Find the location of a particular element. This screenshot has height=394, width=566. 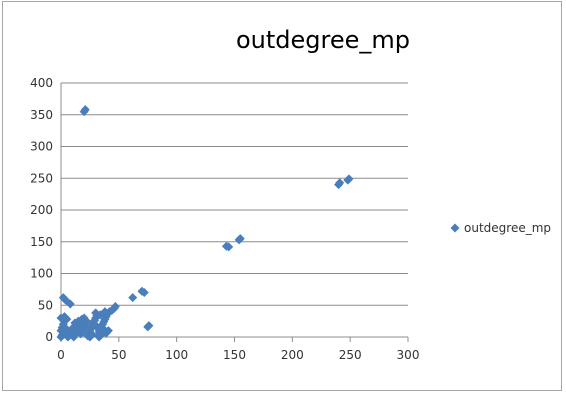

x-tick-label: 150 is located at coordinates (234, 355).